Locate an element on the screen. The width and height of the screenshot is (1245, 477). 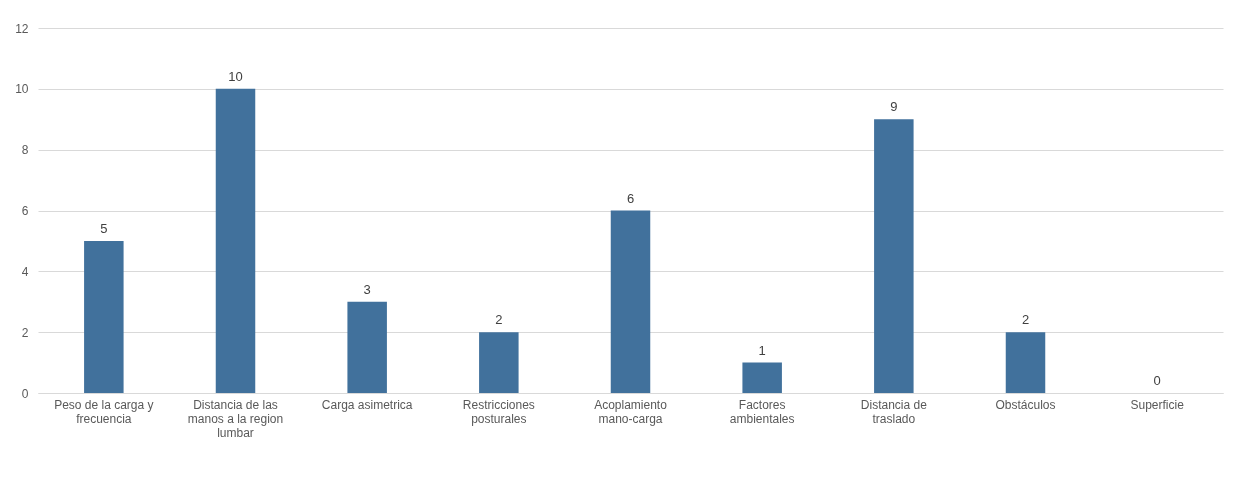
x-tick-label: Peso de la carga y frecuencia is located at coordinates (104, 411).